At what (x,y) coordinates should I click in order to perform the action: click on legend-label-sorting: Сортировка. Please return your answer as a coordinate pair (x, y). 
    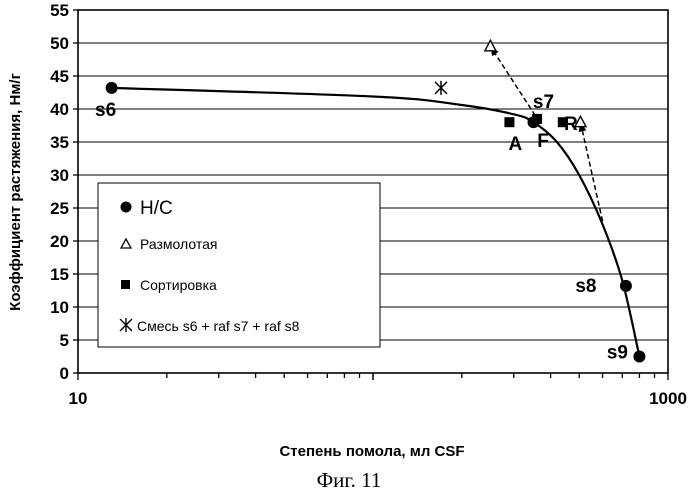
    Looking at the image, I should click on (178, 285).